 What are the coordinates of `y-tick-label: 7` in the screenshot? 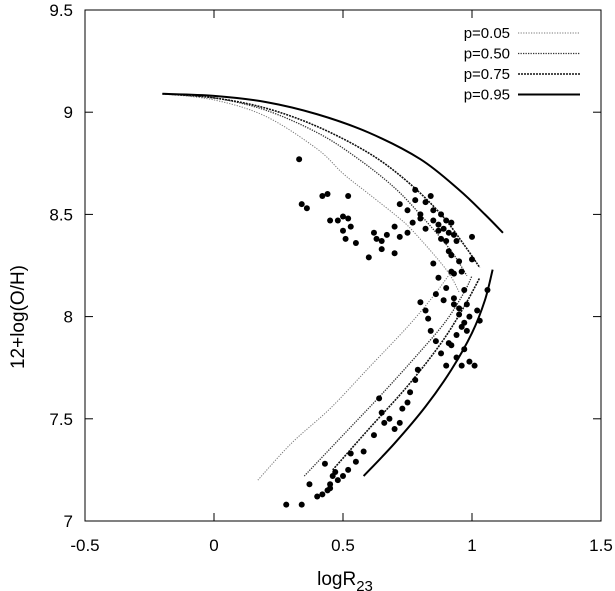 It's located at (68, 521).